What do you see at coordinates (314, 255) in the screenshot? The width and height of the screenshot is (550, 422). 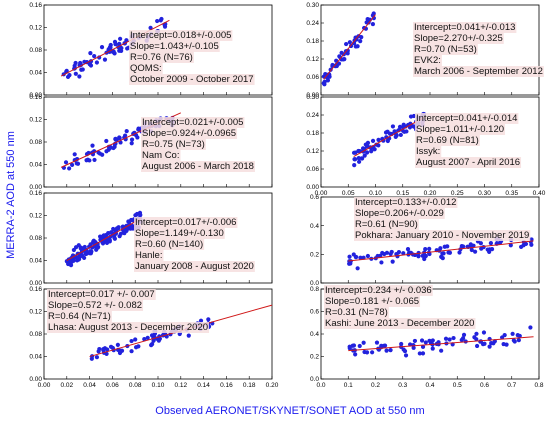 I see `y-tick-label: 0.2` at bounding box center [314, 255].